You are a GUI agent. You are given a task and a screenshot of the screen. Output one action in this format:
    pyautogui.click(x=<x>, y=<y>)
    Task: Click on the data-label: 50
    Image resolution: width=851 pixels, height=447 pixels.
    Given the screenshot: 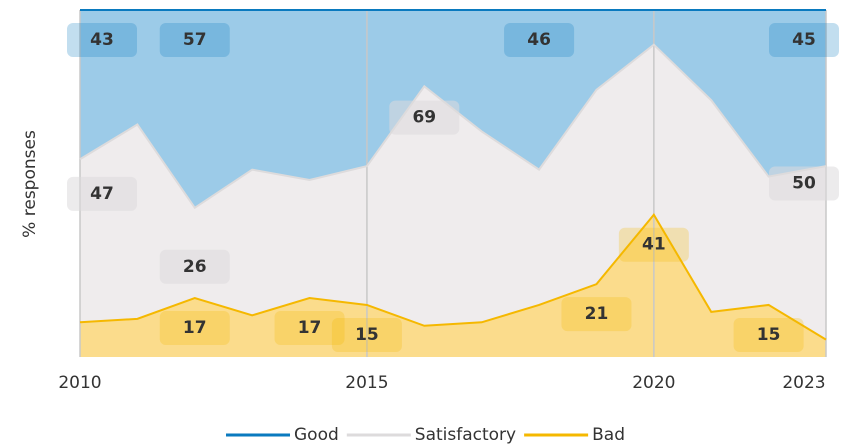 What is the action you would take?
    pyautogui.click(x=804, y=184)
    